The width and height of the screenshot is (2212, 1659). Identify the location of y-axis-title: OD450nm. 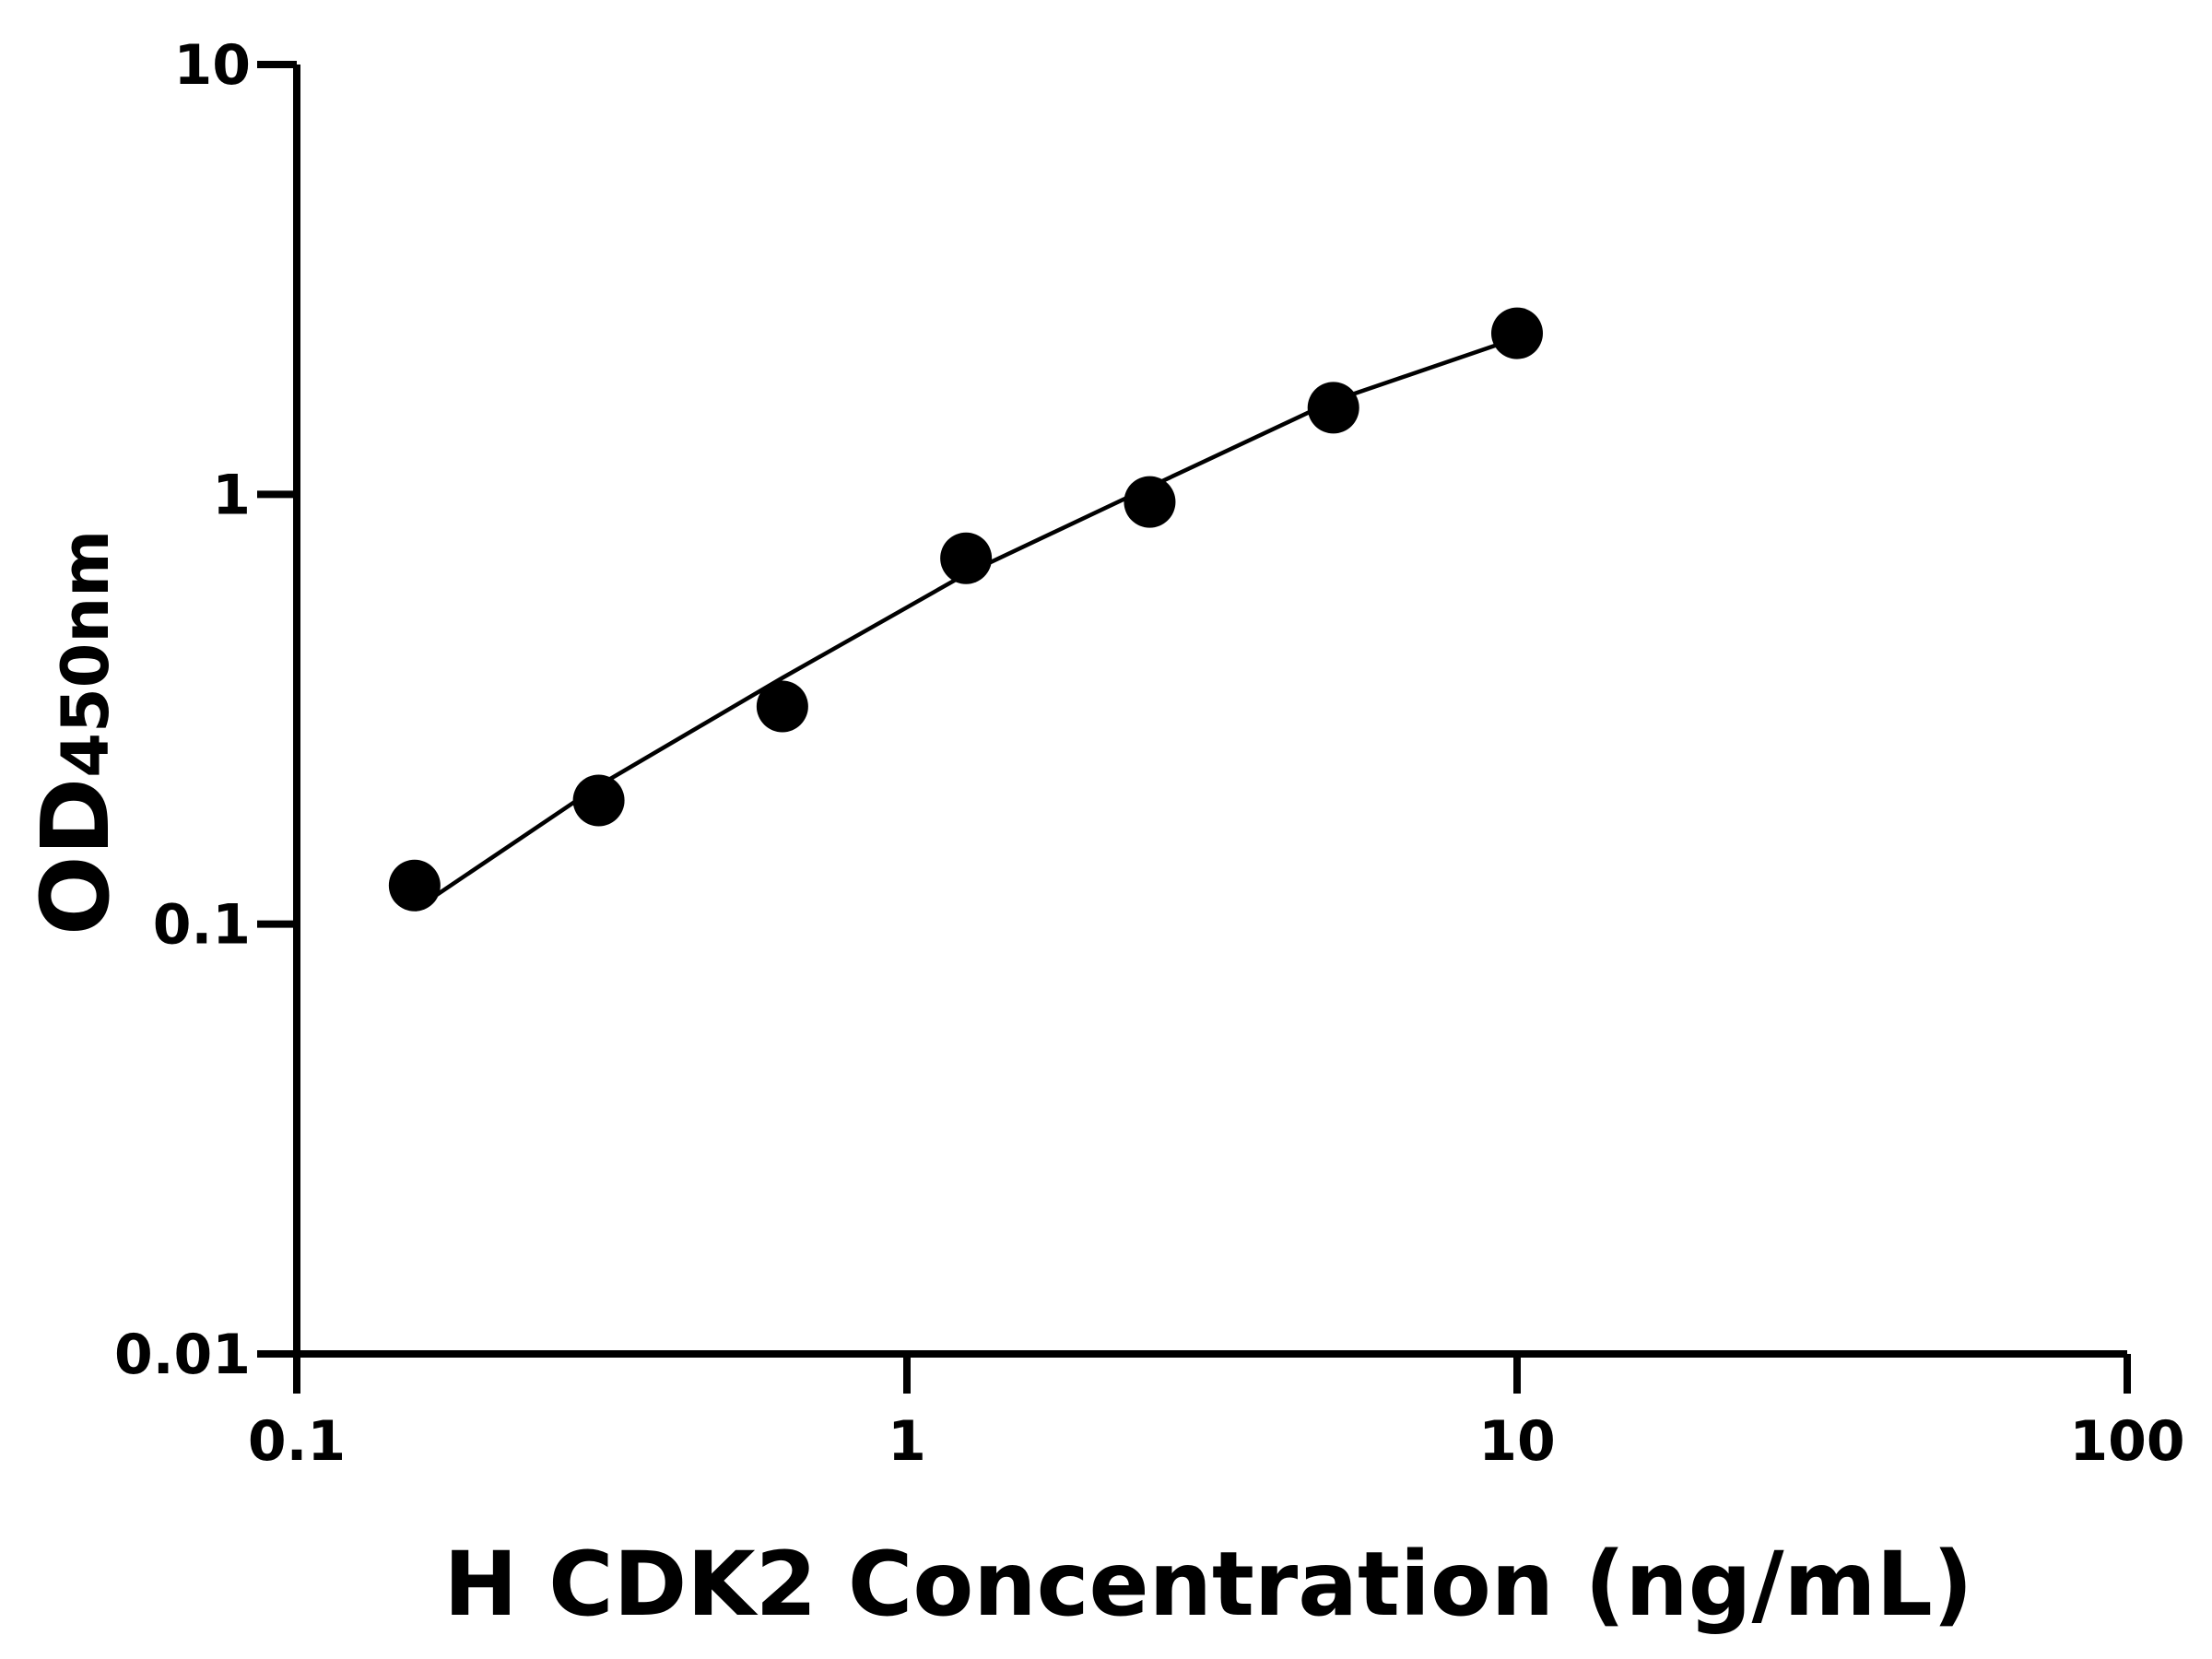
(76, 732).